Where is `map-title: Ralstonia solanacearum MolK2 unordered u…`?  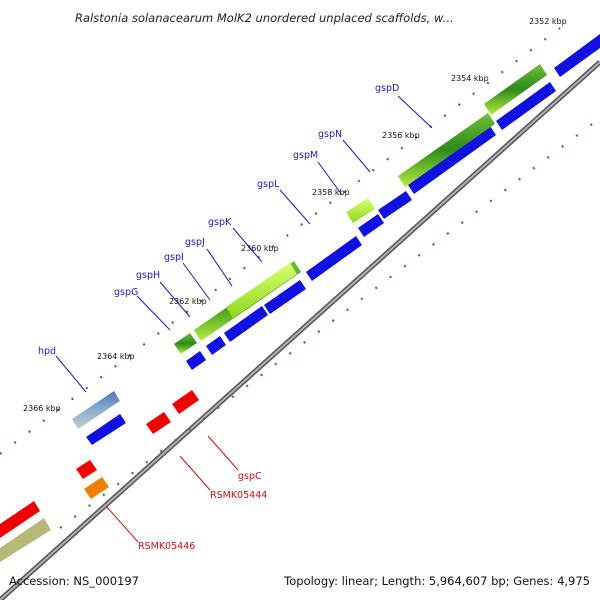
map-title: Ralstonia solanacearum MolK2 unordered u… is located at coordinates (264, 18).